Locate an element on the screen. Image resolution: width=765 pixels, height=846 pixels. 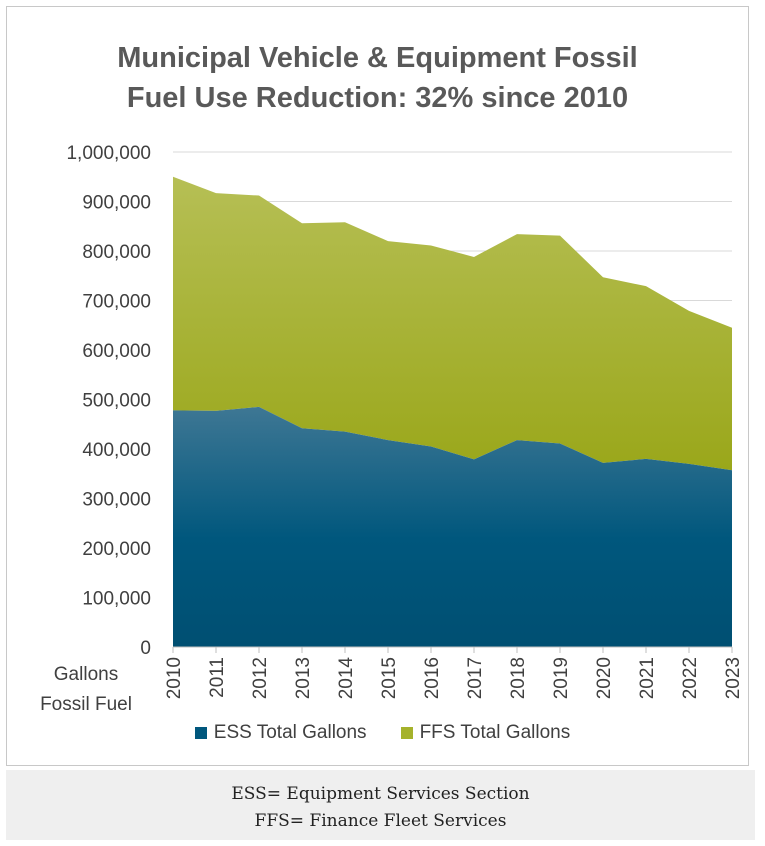
legend-item-ess: ESS Total Gallons is located at coordinates (280, 733).